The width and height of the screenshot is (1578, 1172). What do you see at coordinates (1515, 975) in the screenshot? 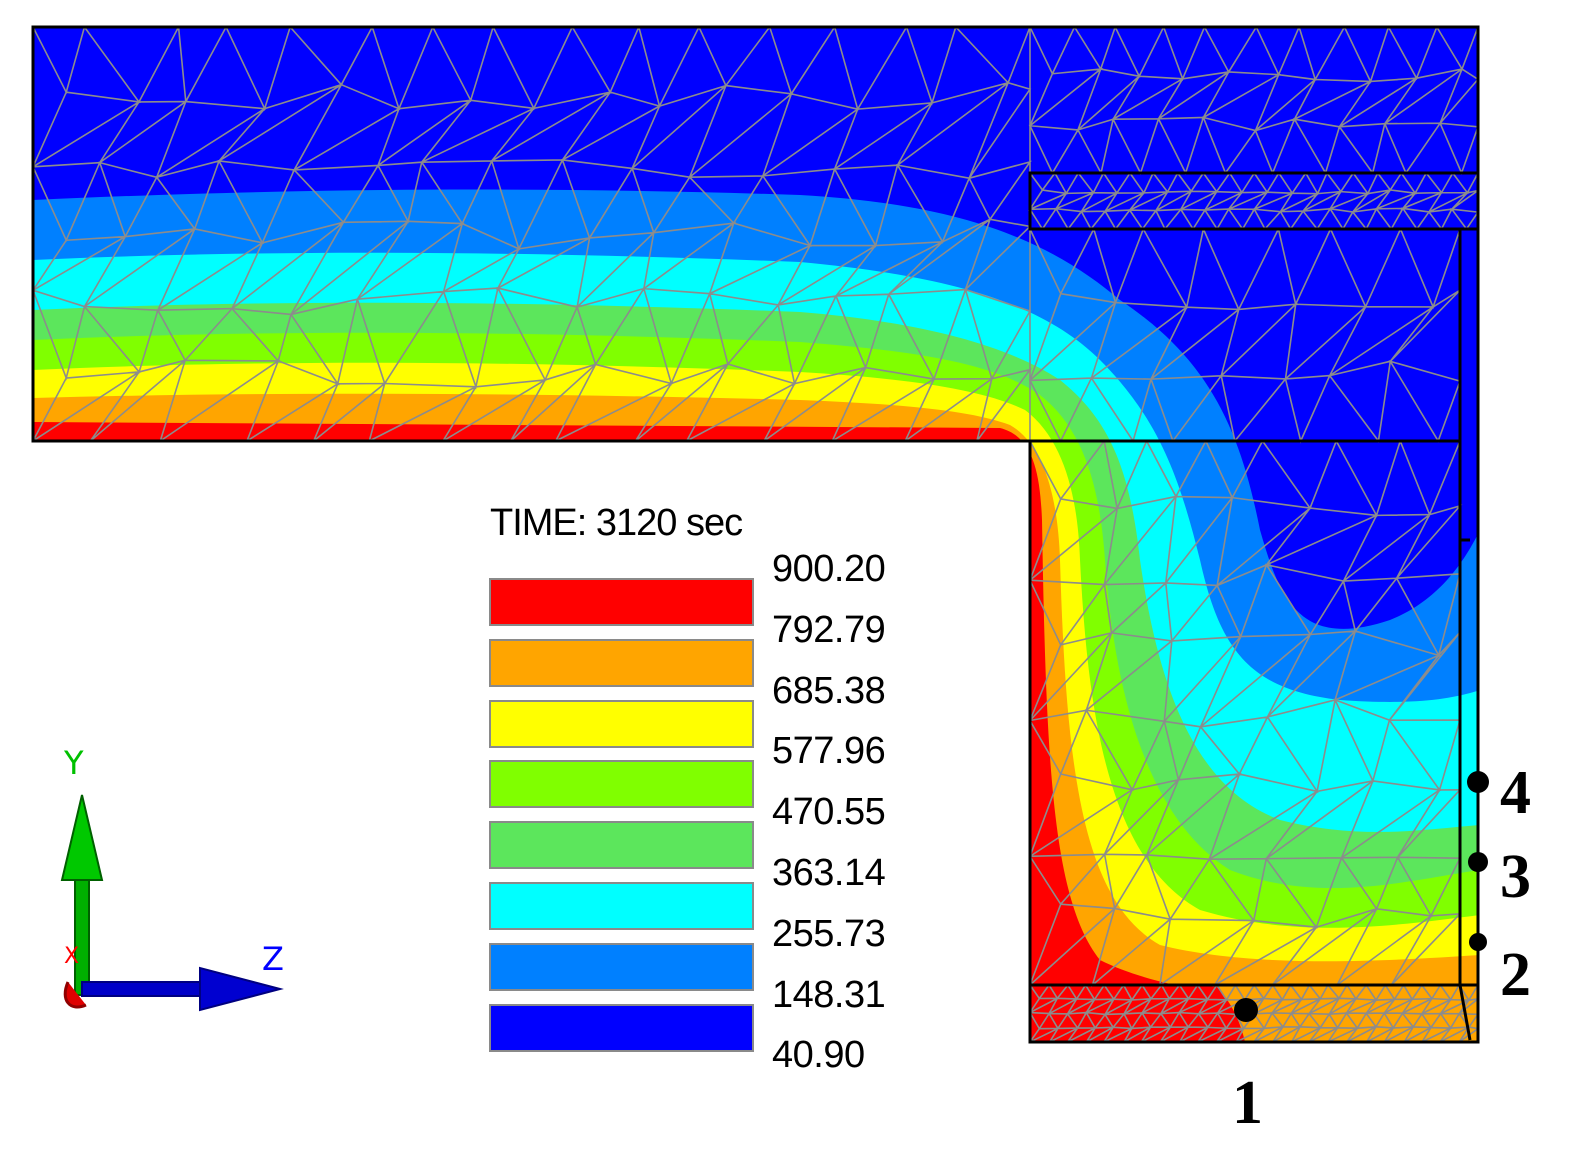
I see `point-label-2: 2` at bounding box center [1515, 975].